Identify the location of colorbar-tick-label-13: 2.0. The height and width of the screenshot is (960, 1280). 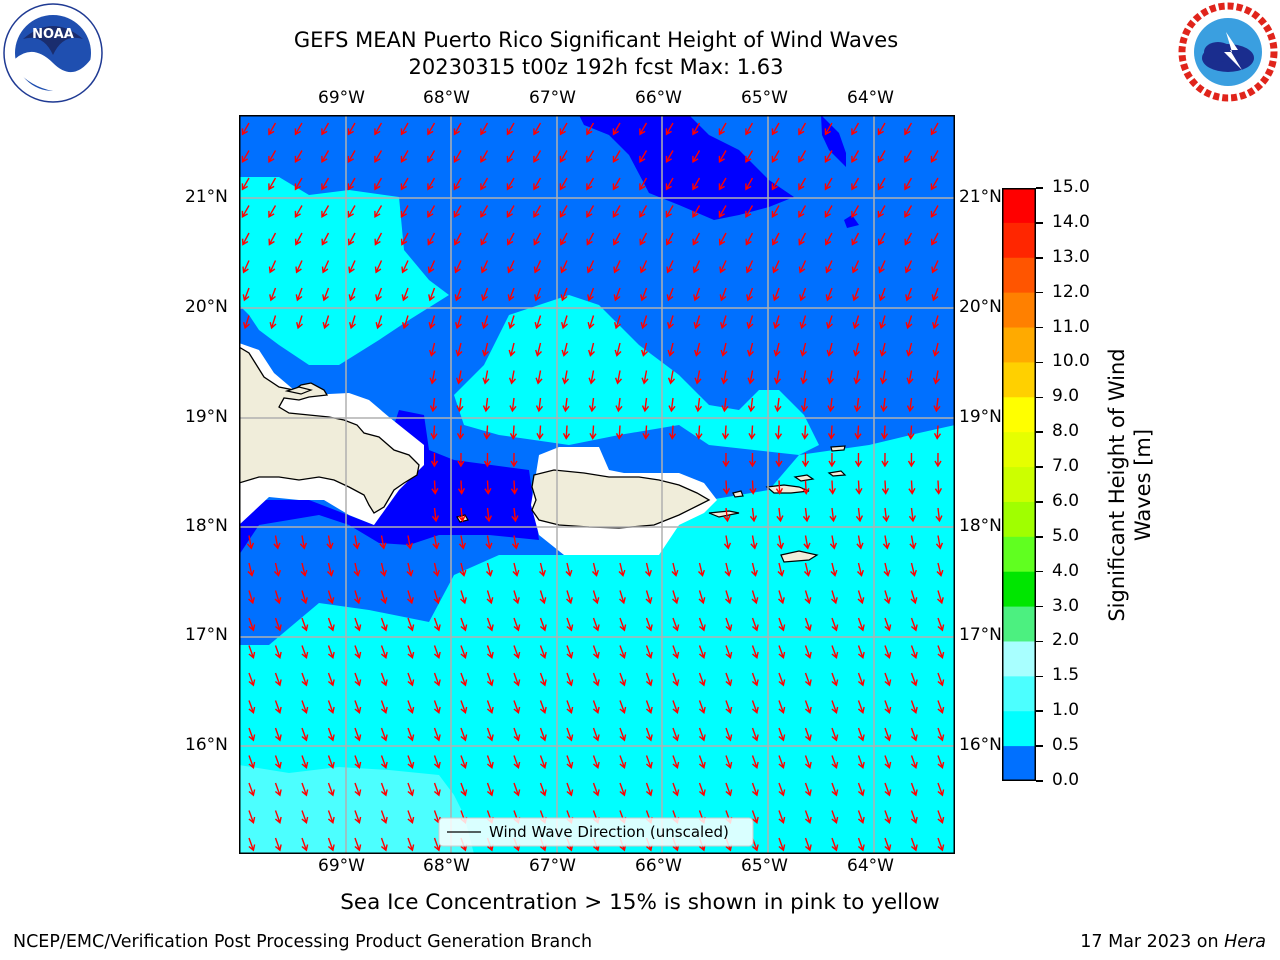
(1066, 640).